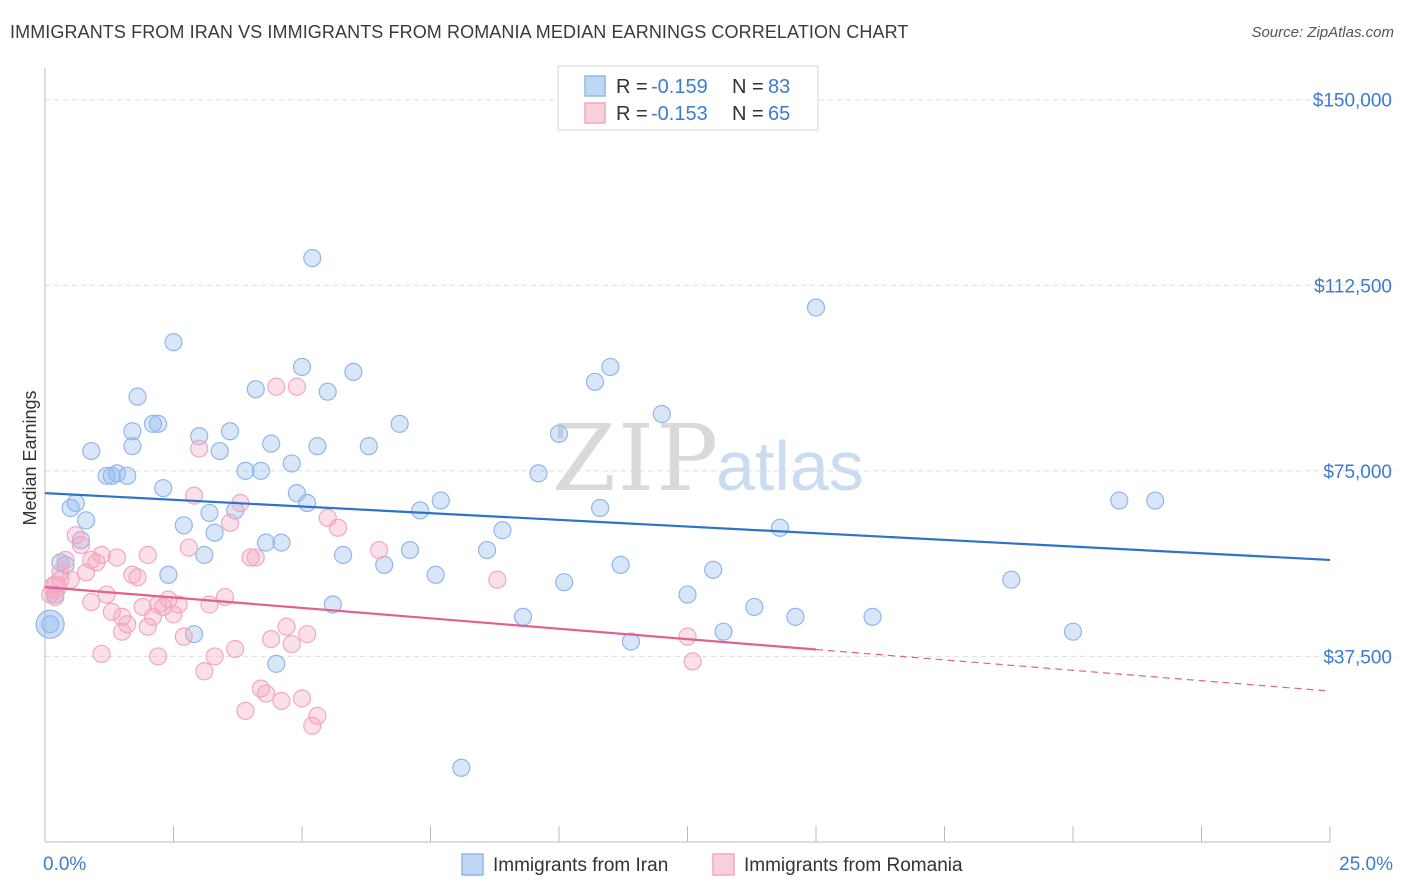 This screenshot has height=892, width=1406. What do you see at coordinates (748, 87) in the screenshot?
I see `legend-n-label-iran: N =` at bounding box center [748, 87].